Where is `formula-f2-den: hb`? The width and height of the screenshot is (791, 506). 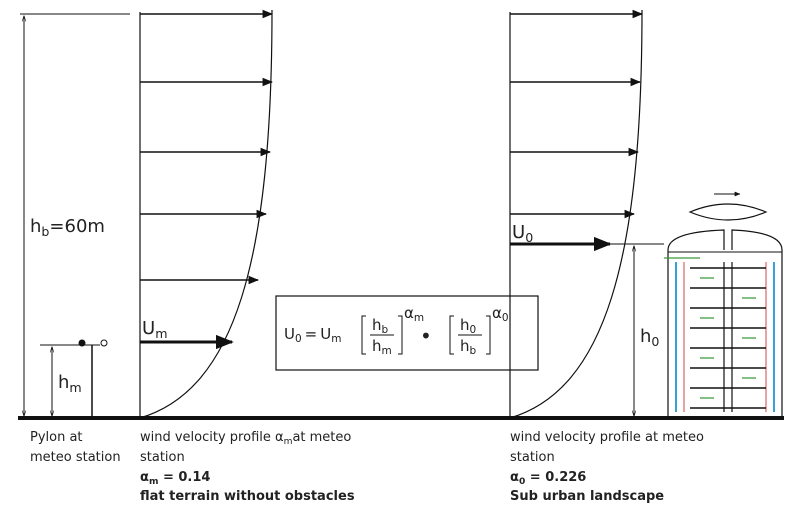 formula-f2-den: hb is located at coordinates (468, 347).